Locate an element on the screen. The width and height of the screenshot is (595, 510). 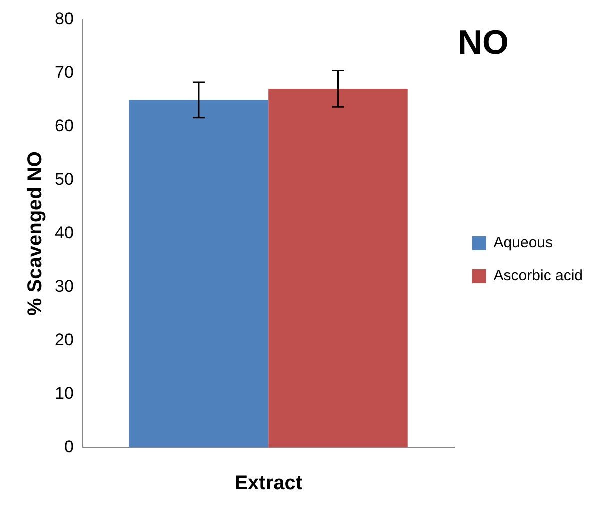
legend-label: Ascorbic acid is located at coordinates (538, 276).